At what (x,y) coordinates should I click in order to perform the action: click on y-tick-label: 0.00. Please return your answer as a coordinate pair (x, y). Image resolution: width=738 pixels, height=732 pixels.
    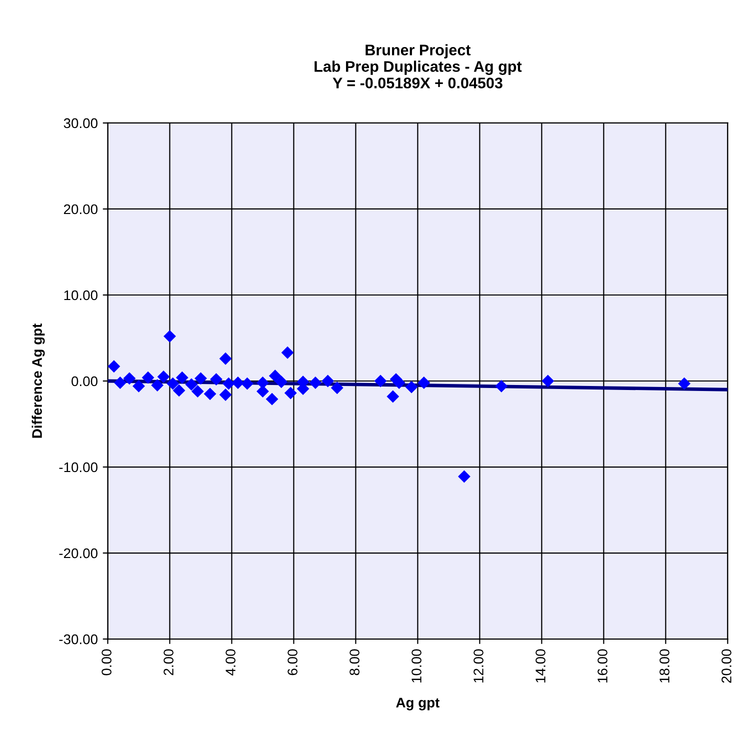
    Looking at the image, I should click on (85, 381).